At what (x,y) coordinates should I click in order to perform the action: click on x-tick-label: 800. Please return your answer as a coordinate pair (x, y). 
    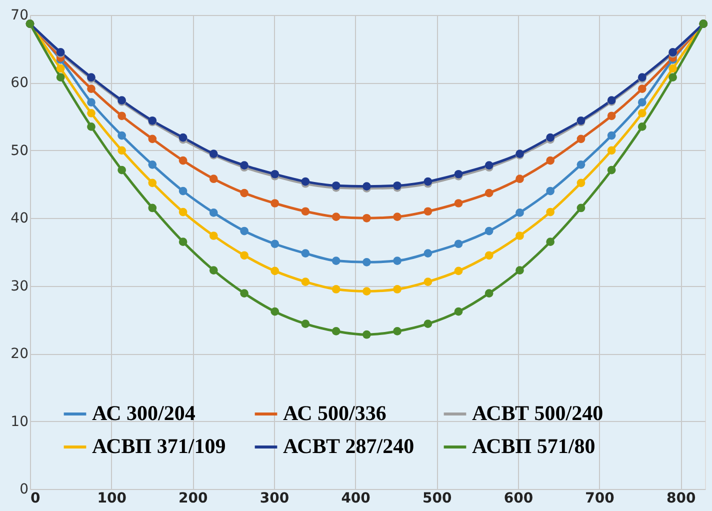
    Looking at the image, I should click on (681, 498).